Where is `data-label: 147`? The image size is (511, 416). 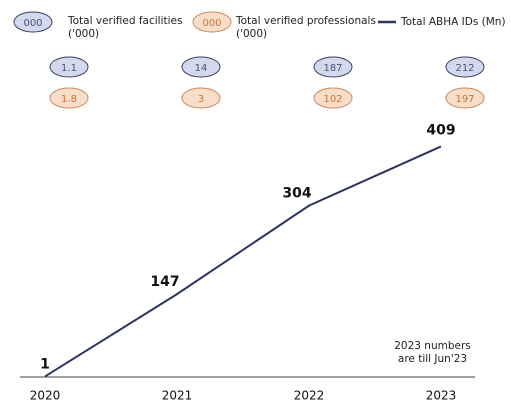 data-label: 147 is located at coordinates (164, 282).